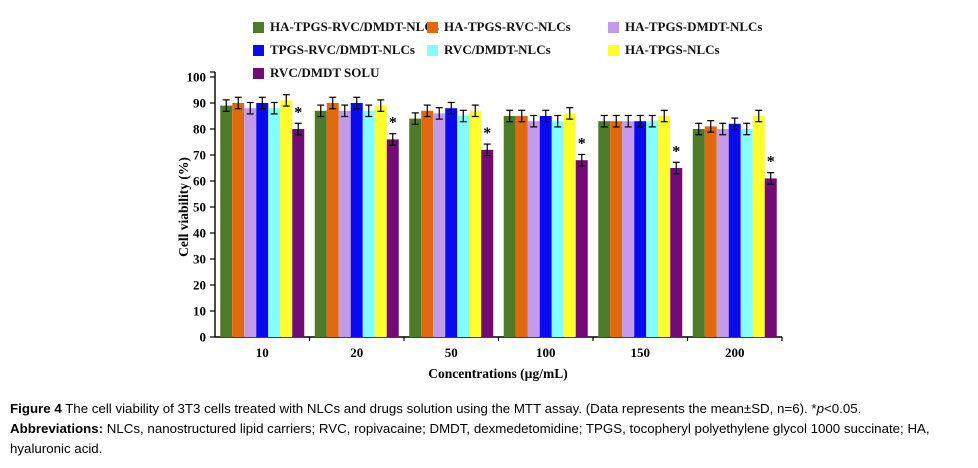 This screenshot has height=468, width=978. What do you see at coordinates (199, 285) in the screenshot?
I see `y-tick-label: 20` at bounding box center [199, 285].